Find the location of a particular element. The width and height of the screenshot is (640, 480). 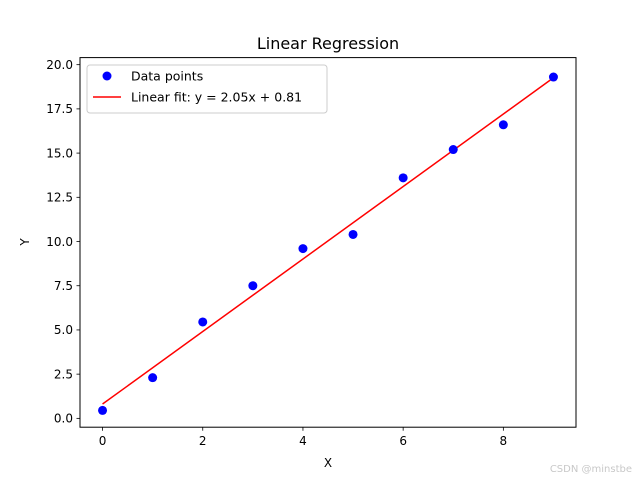

legend: Data points Linear fit: y = 2.05x + 0.81 is located at coordinates (207, 89).